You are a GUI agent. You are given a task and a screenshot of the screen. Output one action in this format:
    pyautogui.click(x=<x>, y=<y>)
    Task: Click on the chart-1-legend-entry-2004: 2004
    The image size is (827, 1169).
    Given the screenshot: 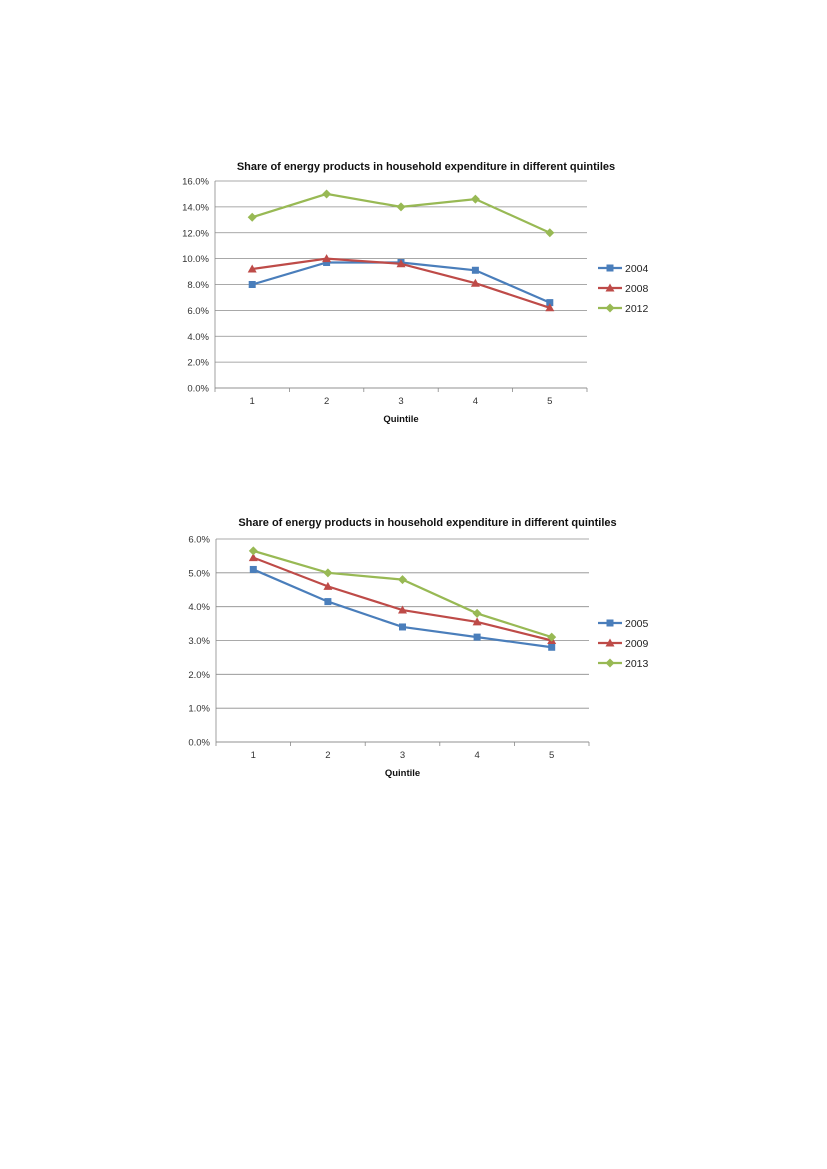 What is the action you would take?
    pyautogui.click(x=623, y=269)
    